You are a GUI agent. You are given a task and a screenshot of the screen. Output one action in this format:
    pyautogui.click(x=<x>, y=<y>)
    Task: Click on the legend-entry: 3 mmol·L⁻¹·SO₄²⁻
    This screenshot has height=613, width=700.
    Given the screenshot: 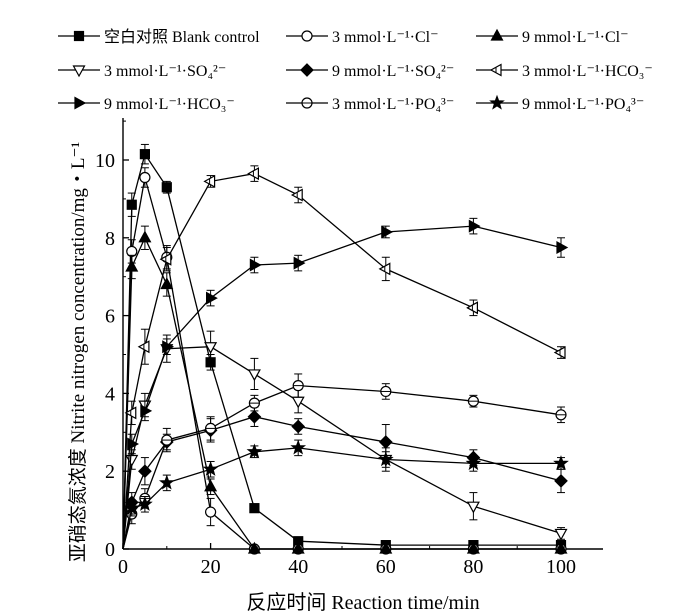 What is the action you would take?
    pyautogui.click(x=142, y=71)
    